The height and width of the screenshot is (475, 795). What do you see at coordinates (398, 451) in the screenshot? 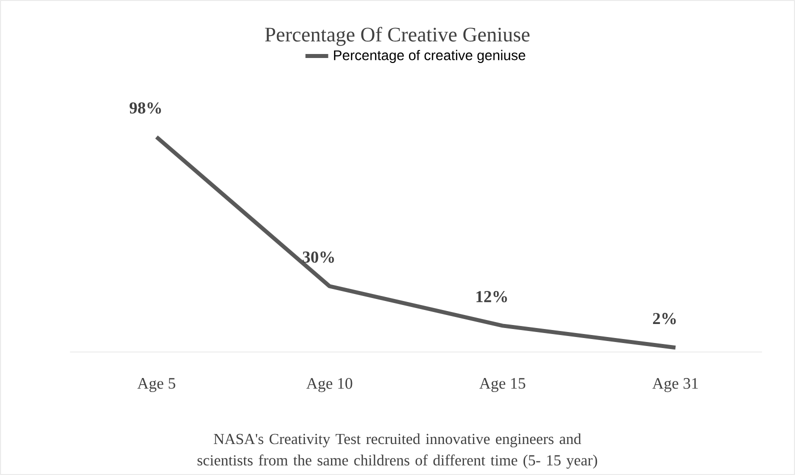
I see `text: NASA's Creativity Test recruited innovative engineers and scientists from the same childrens of different time (5- 15 year)` at bounding box center [398, 451].